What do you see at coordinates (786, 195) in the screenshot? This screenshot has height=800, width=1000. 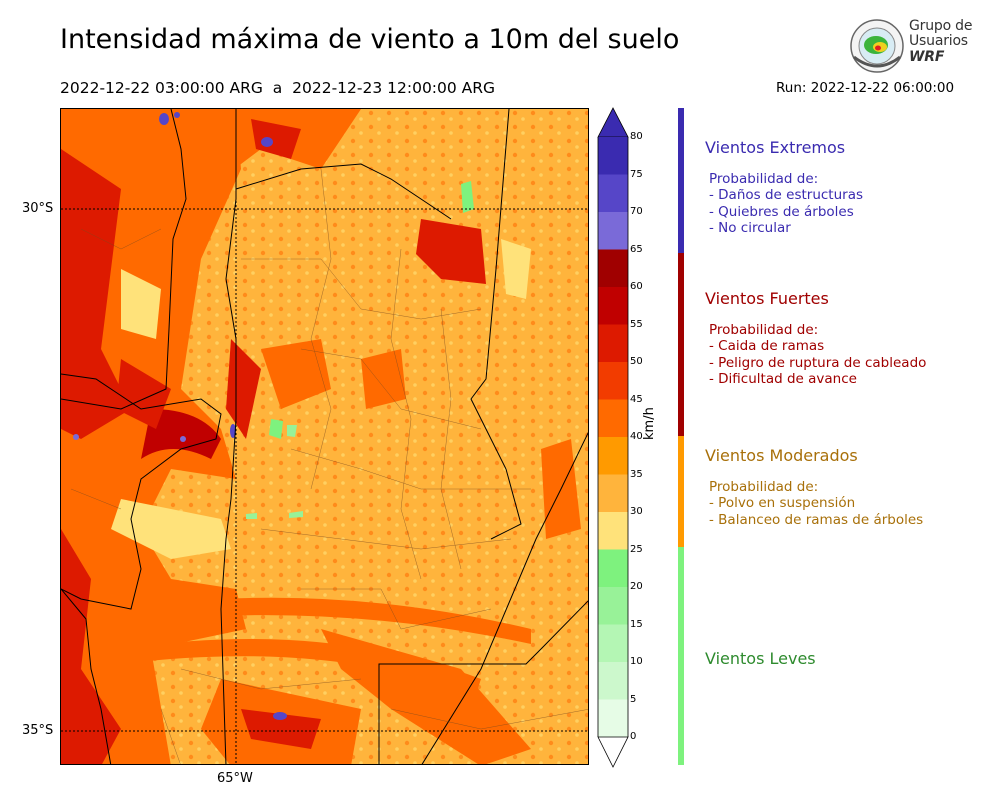 I see `category-description-line: - Daños de estructuras` at bounding box center [786, 195].